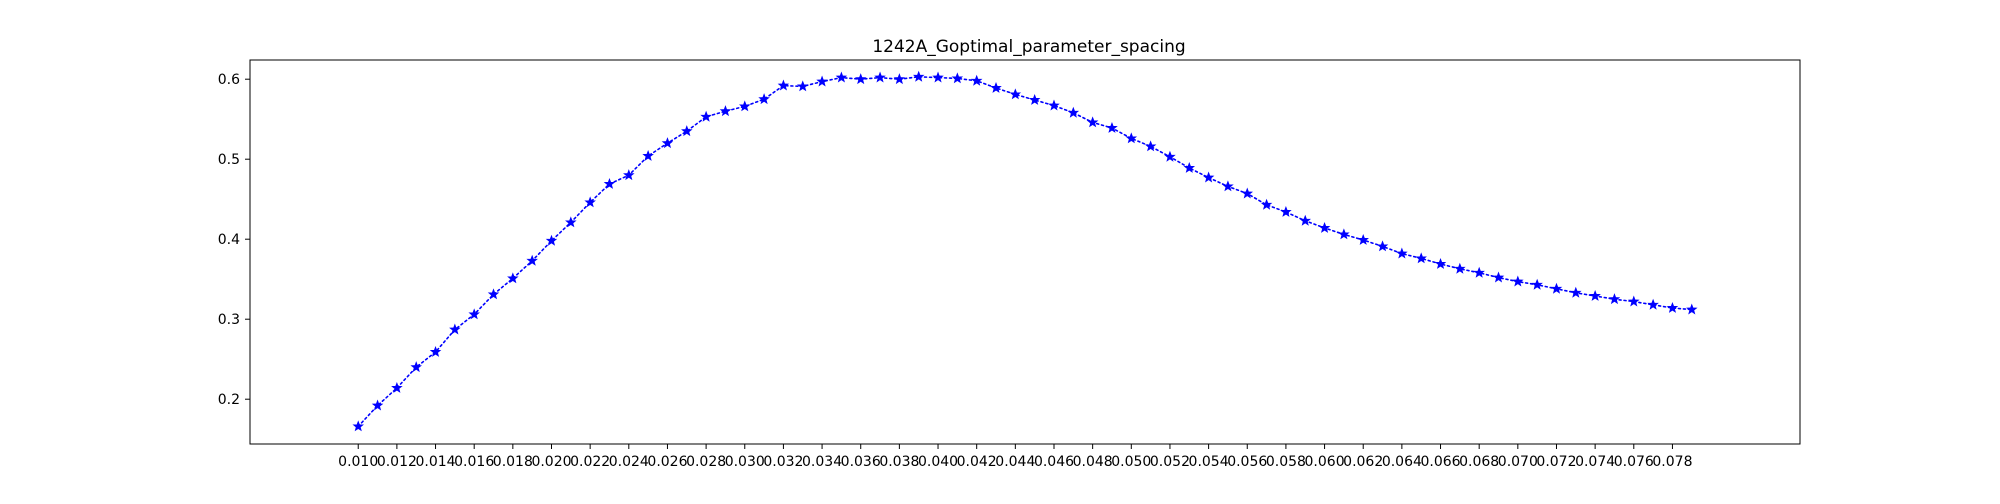  What do you see at coordinates (629, 462) in the screenshot?
I see `x-tick-label: 0.024` at bounding box center [629, 462].